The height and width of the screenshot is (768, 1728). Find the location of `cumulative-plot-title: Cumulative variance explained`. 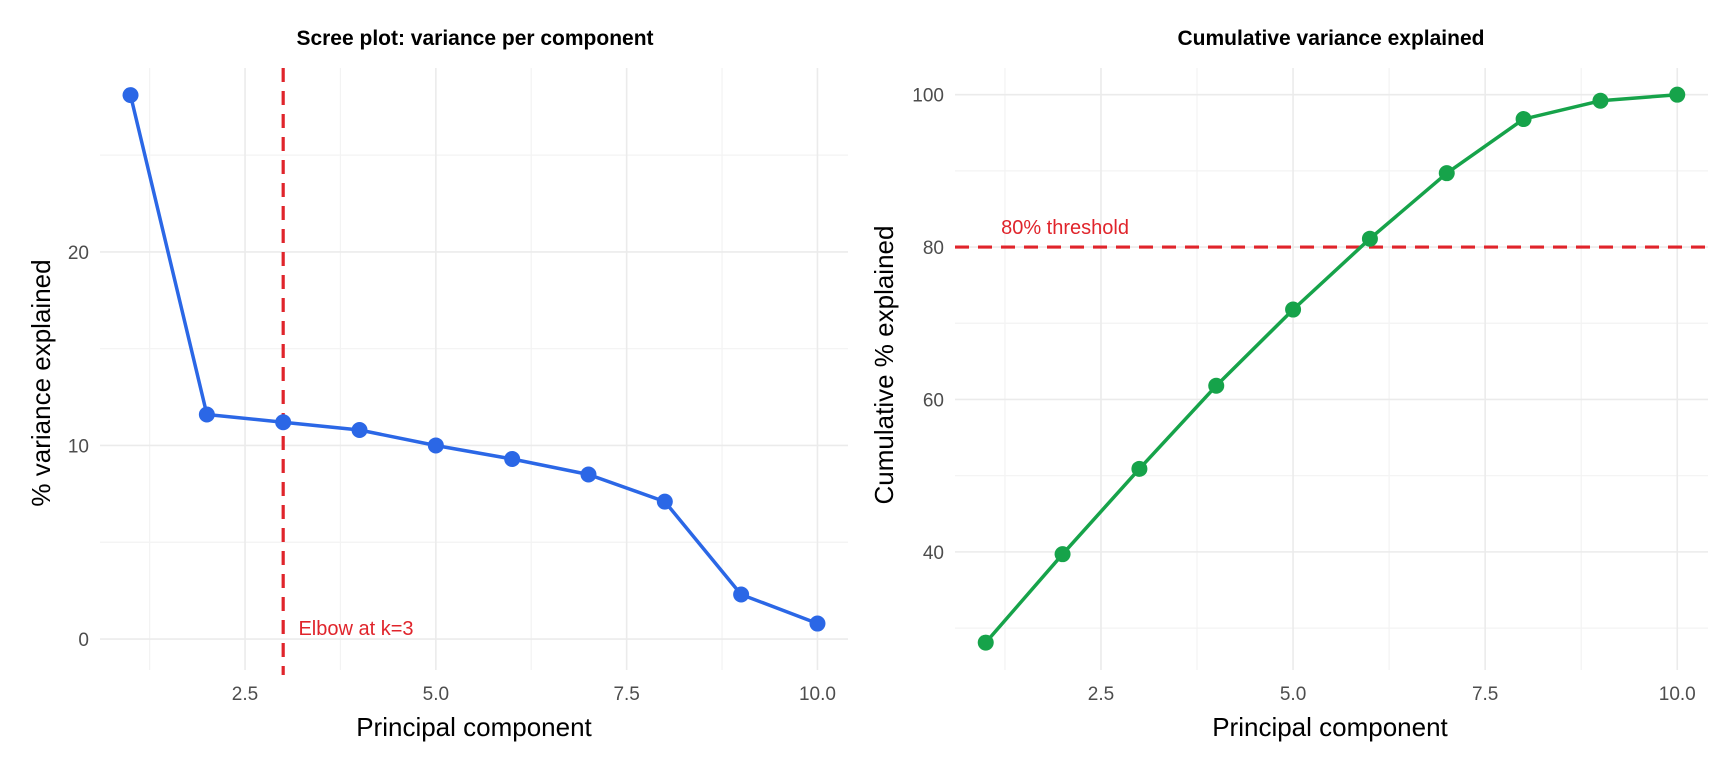

cumulative-plot-title: Cumulative variance explained is located at coordinates (1331, 38).